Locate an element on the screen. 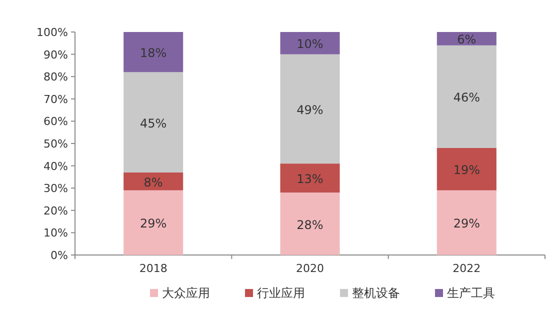  data-label: 28% is located at coordinates (310, 225).